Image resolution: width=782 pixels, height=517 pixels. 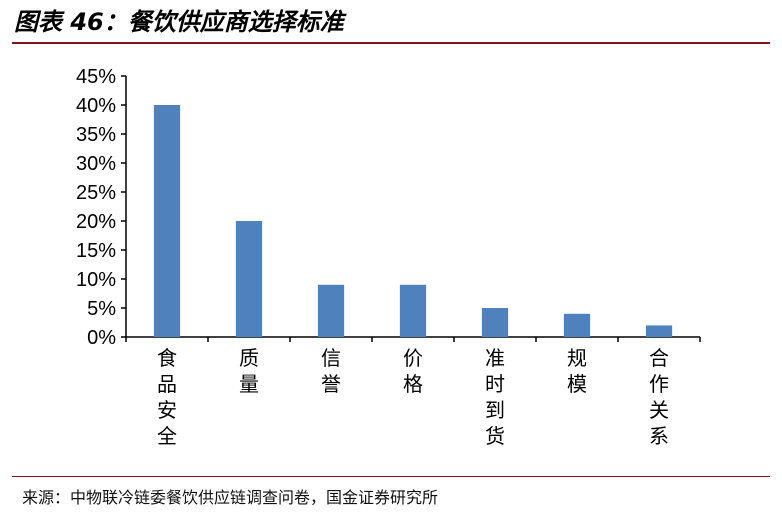 What do you see at coordinates (249, 371) in the screenshot?
I see `x-category-label: 质量` at bounding box center [249, 371].